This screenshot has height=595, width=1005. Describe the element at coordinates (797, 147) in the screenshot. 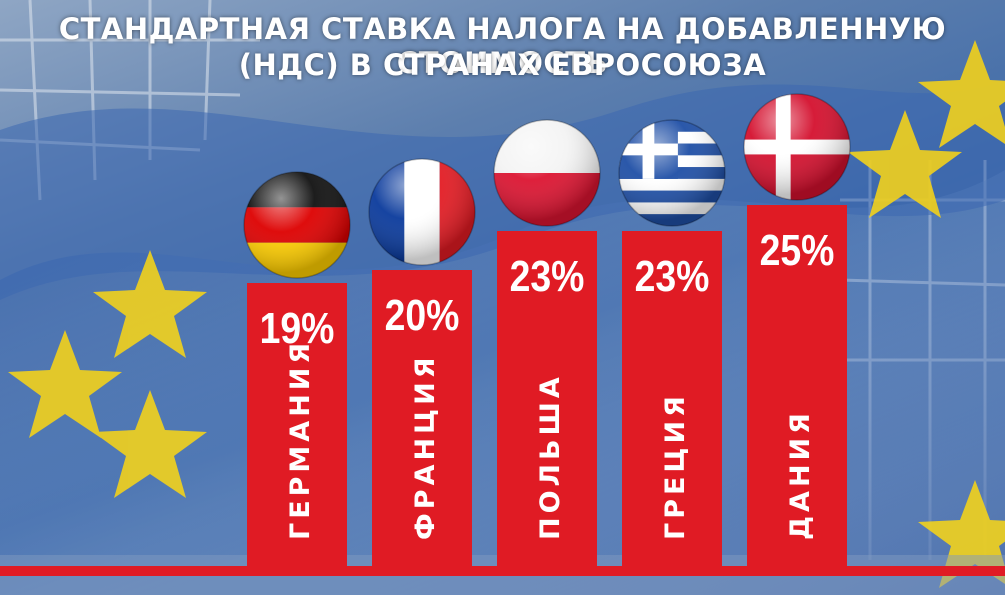

I see `denmark-flag-icon` at that location.